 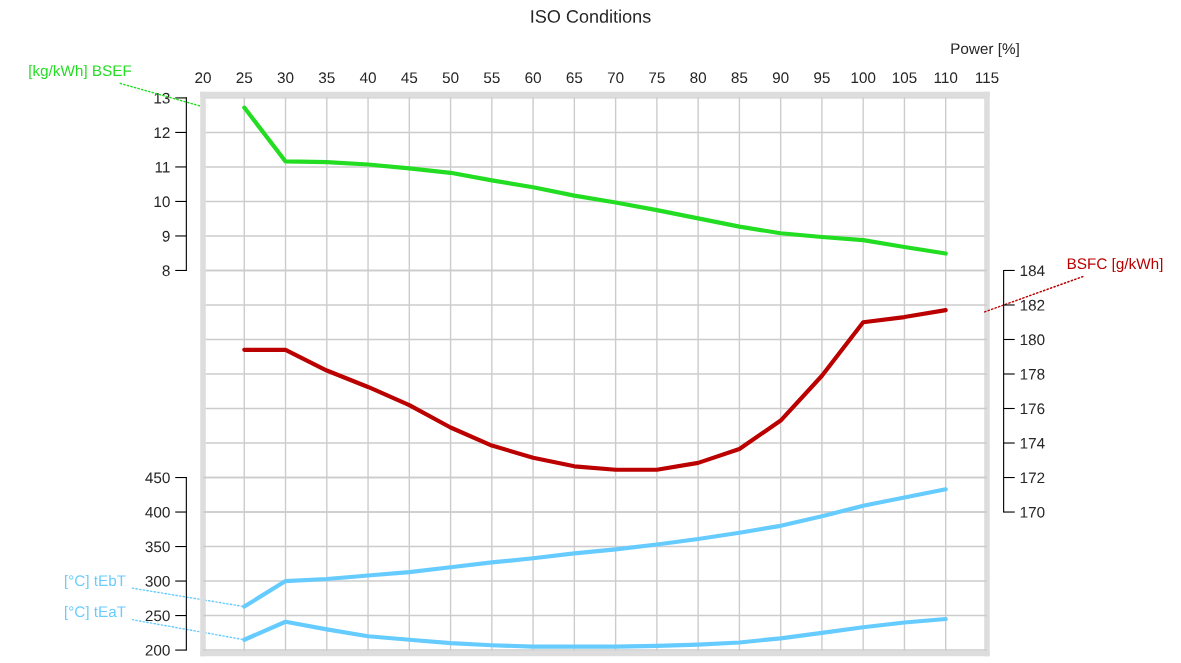 I want to click on x-tick-label: 40, so click(x=367, y=78).